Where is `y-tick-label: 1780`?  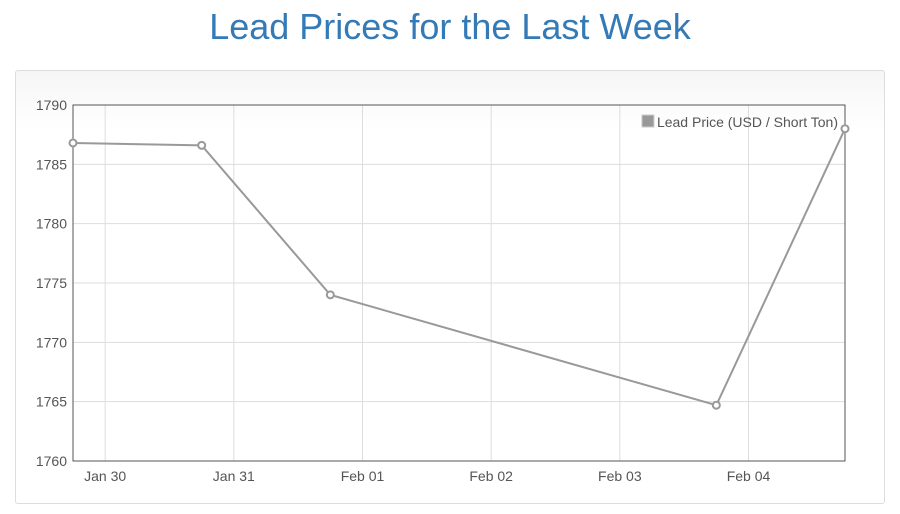
y-tick-label: 1780 is located at coordinates (51, 224).